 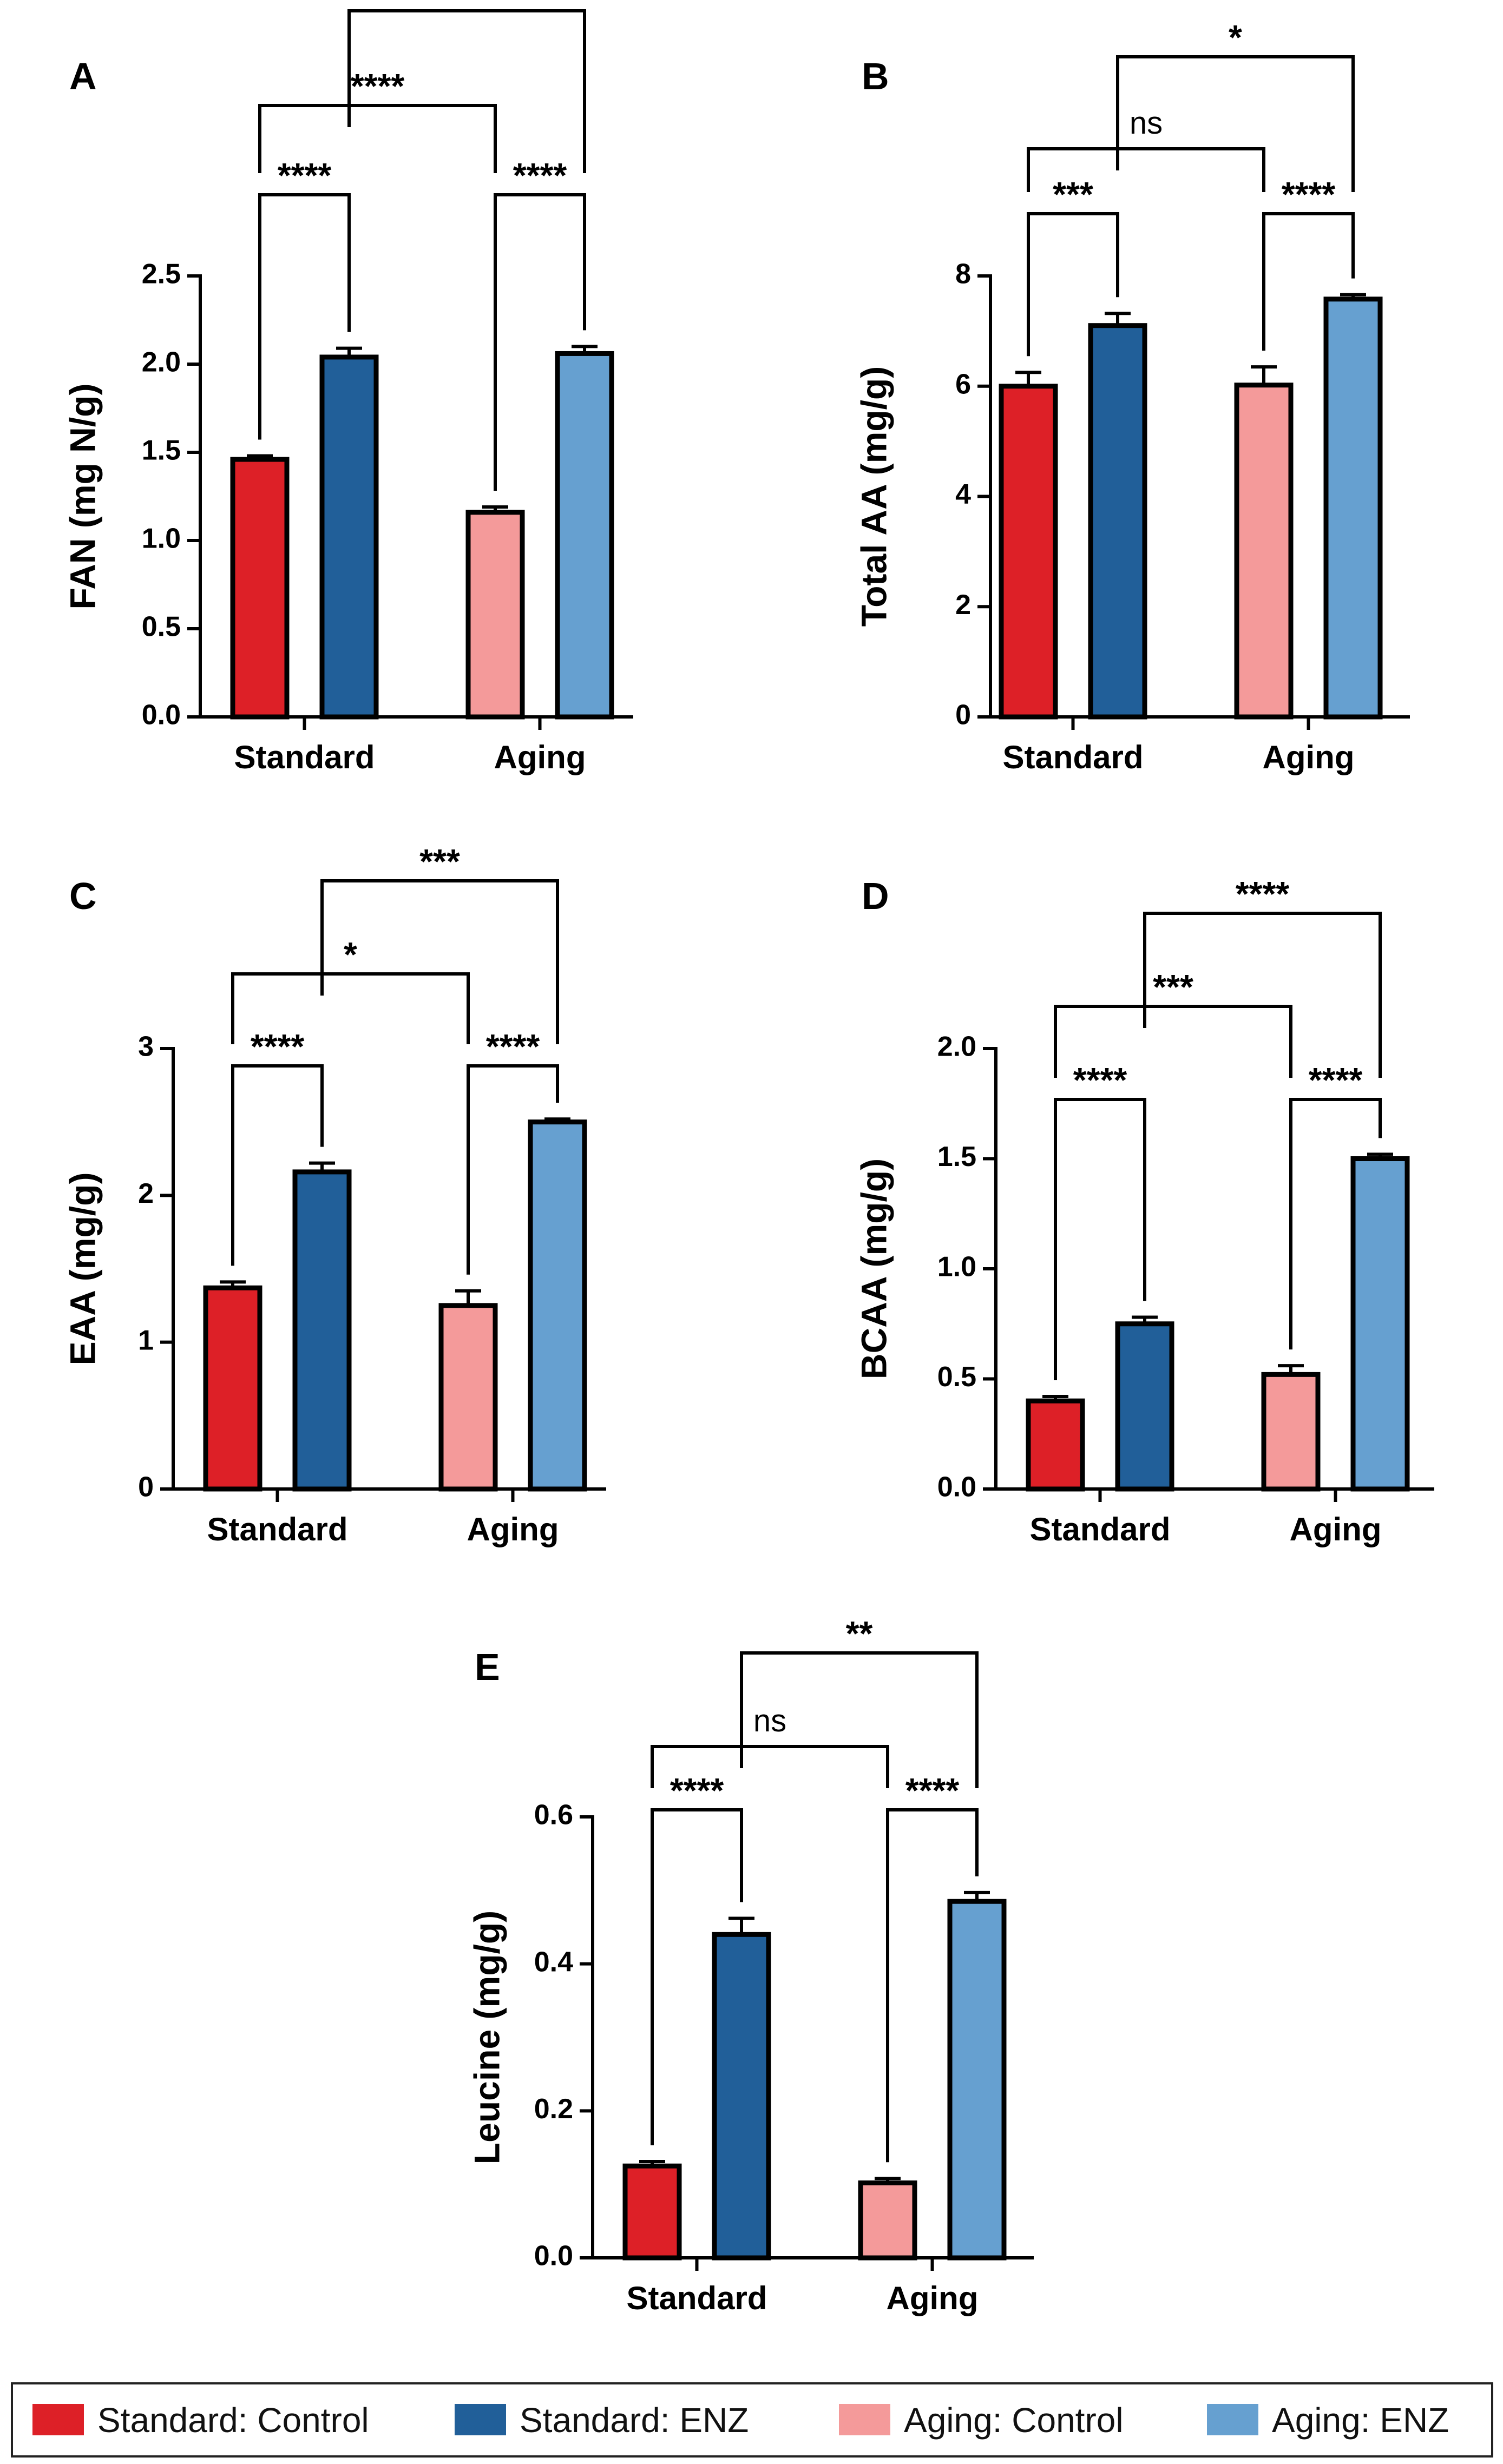 What do you see at coordinates (82, 1269) in the screenshot?
I see `y-axis-label: EAA (mg/g)` at bounding box center [82, 1269].